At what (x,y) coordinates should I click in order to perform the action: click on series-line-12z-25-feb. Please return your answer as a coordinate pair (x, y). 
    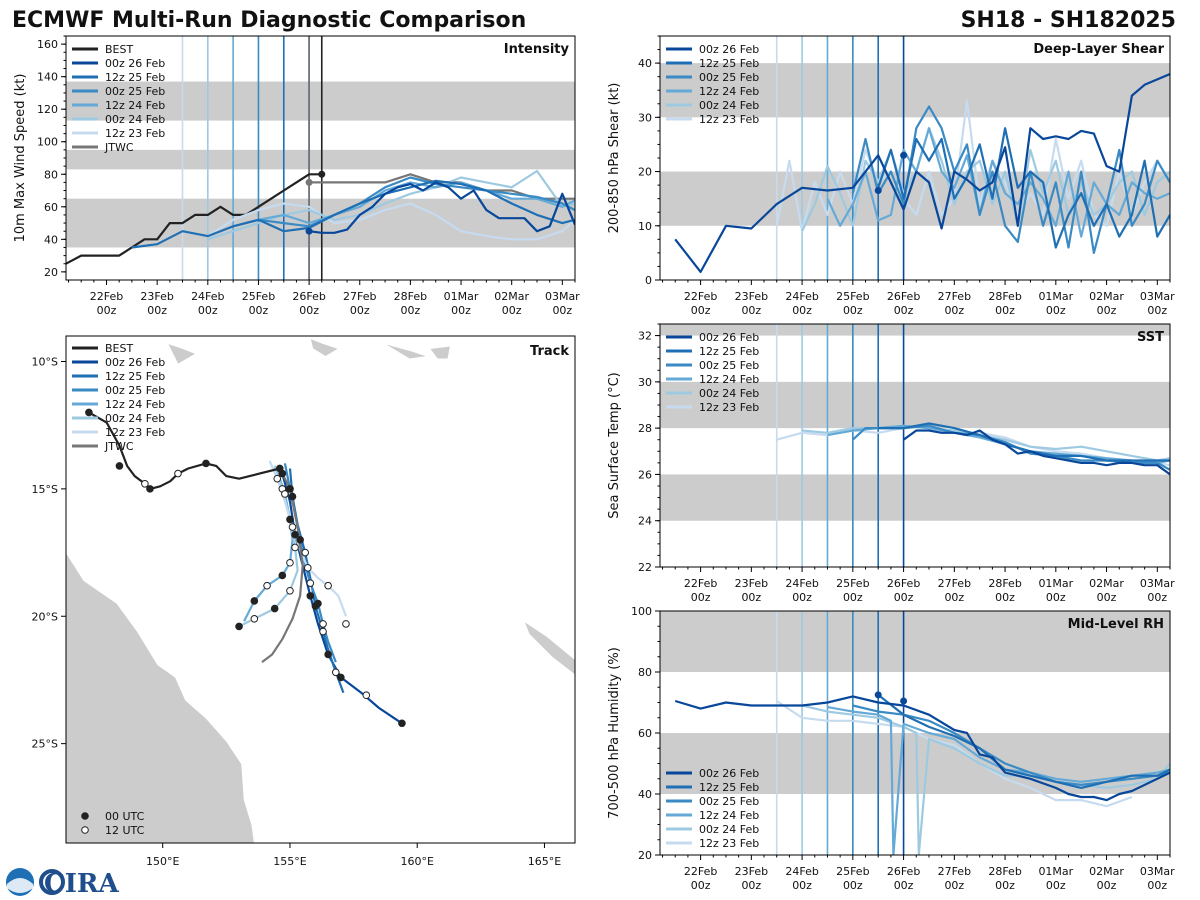
    Looking at the image, I should click on (353, 214).